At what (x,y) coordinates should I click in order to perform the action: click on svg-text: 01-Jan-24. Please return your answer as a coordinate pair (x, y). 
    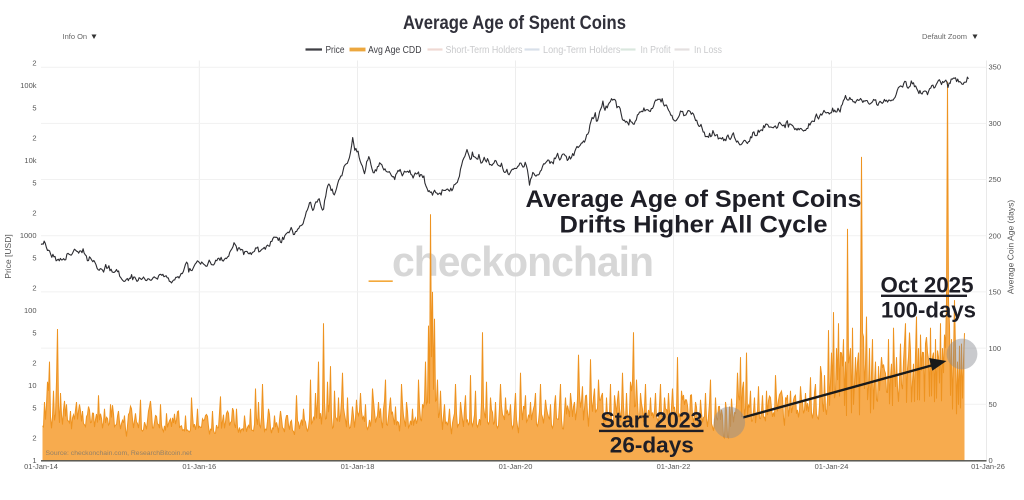
    Looking at the image, I should click on (832, 466).